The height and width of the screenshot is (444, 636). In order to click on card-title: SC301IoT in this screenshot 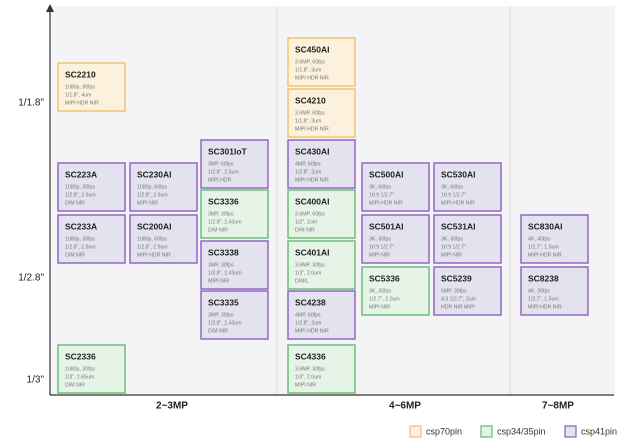, I will do `click(228, 151)`.